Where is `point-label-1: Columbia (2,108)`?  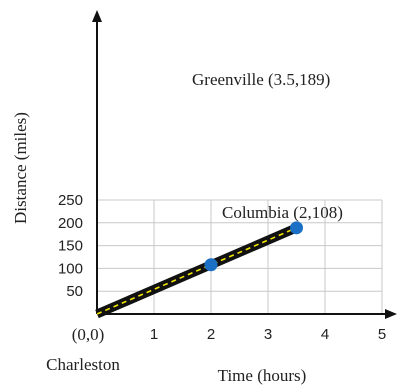
point-label-1: Columbia (2,108) is located at coordinates (282, 212).